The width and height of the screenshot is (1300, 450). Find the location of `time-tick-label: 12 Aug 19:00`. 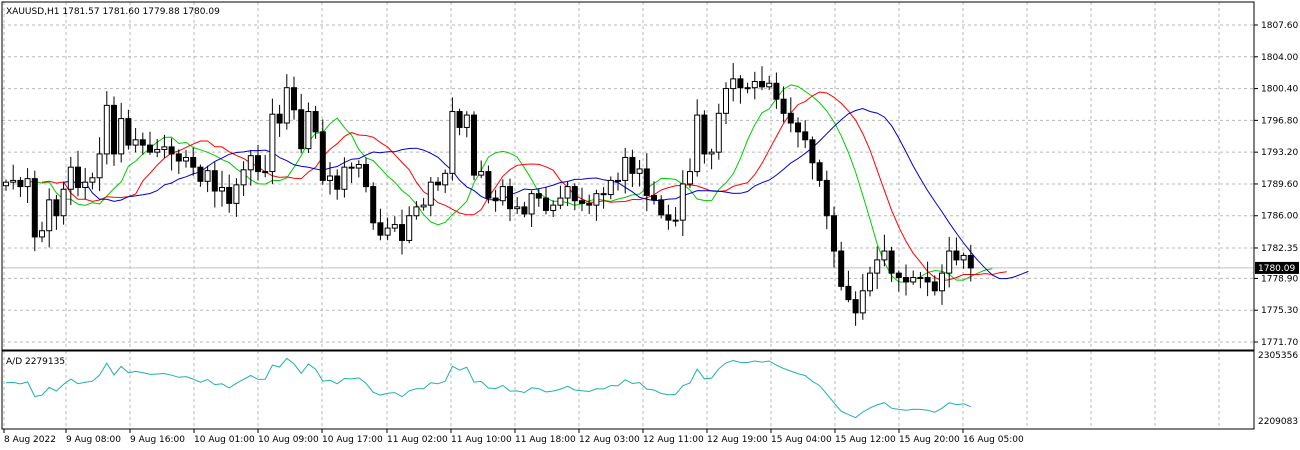

time-tick-label: 12 Aug 19:00 is located at coordinates (737, 440).